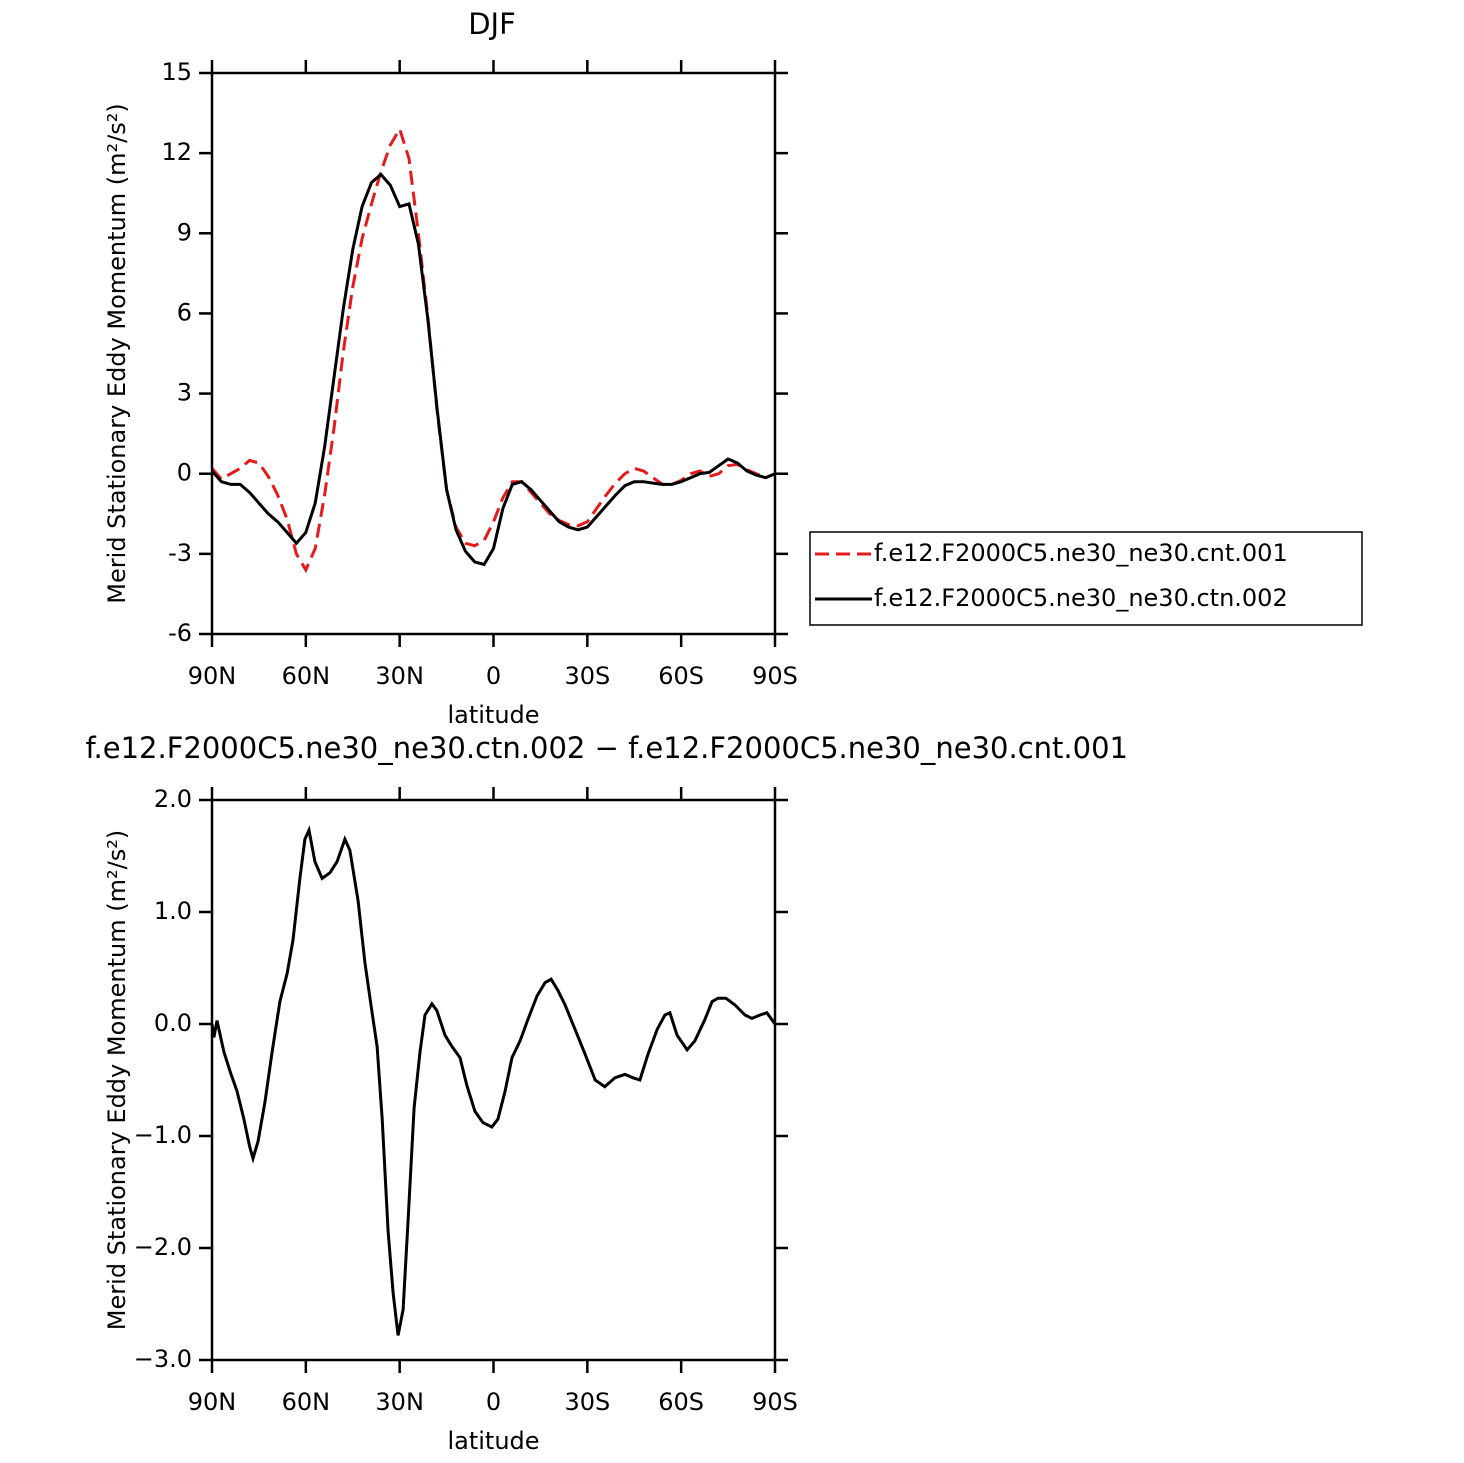  What do you see at coordinates (173, 911) in the screenshot?
I see `y-tick-label: 1.0` at bounding box center [173, 911].